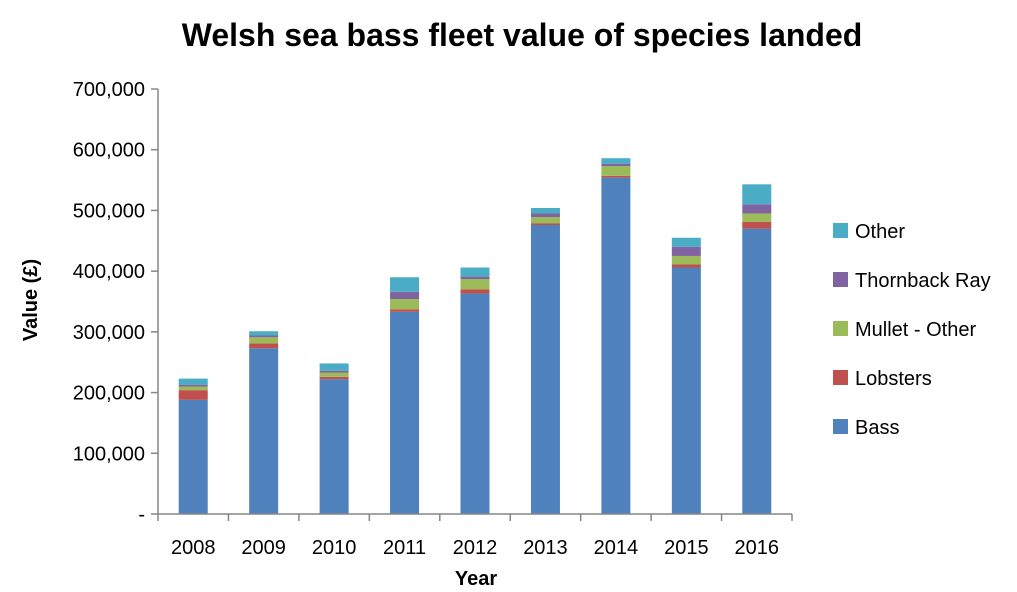  What do you see at coordinates (616, 165) in the screenshot?
I see `bar-segment-thornback-ray-2014` at bounding box center [616, 165].